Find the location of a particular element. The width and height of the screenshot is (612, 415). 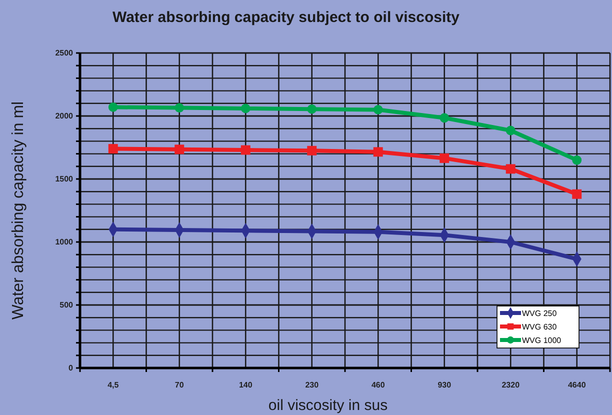

y-tick-label: 1000 is located at coordinates (64, 242).